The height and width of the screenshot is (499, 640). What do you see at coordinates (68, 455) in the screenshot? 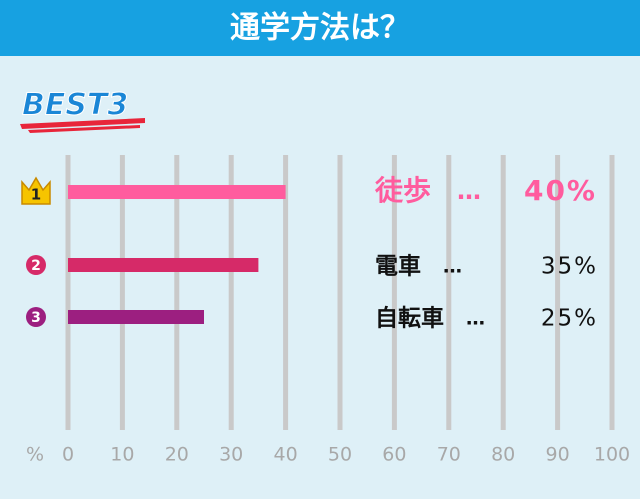
I see `x-tick-label: 0` at bounding box center [68, 455].